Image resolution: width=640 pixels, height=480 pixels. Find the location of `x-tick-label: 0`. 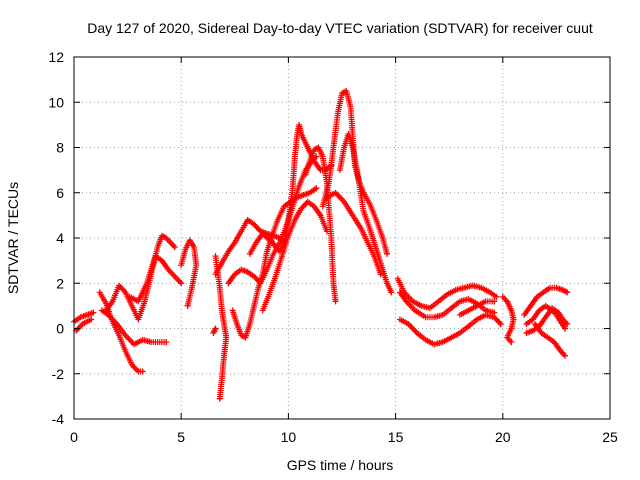

x-tick-label: 0 is located at coordinates (74, 437).